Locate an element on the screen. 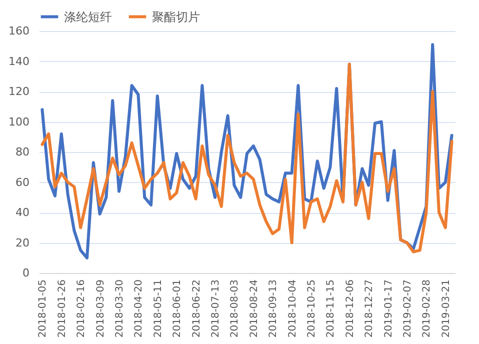  legend-label: 聚酯切片 is located at coordinates (176, 17).